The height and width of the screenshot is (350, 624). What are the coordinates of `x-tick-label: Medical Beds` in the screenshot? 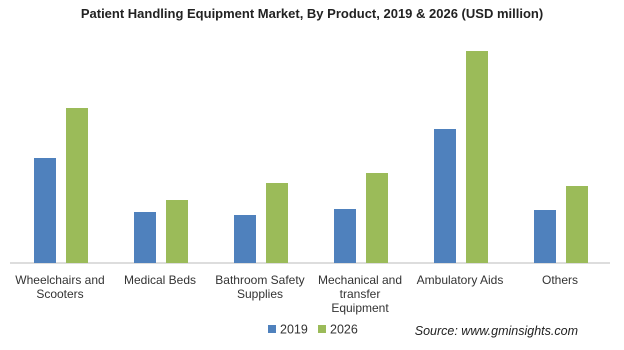 It's located at (160, 280).